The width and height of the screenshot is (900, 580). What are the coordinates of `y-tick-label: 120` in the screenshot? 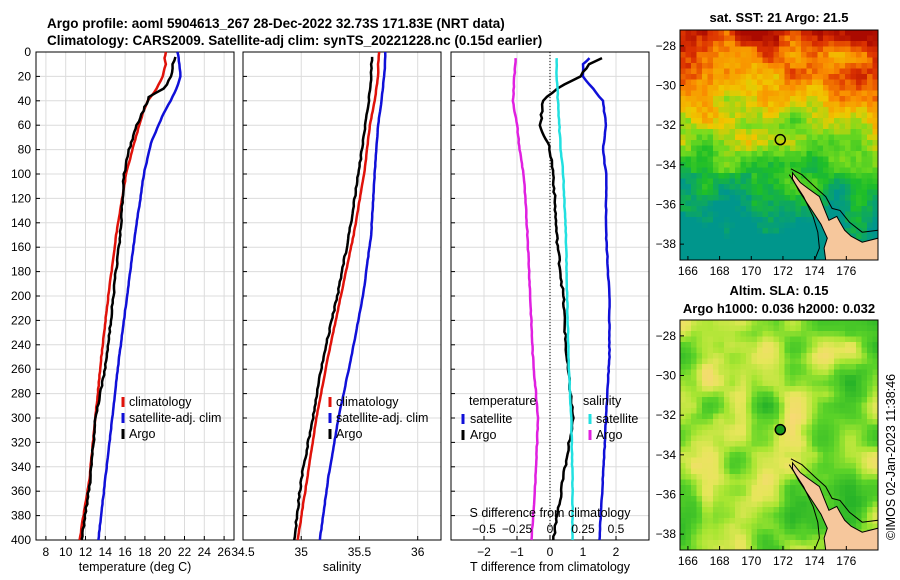 It's located at (21, 198).